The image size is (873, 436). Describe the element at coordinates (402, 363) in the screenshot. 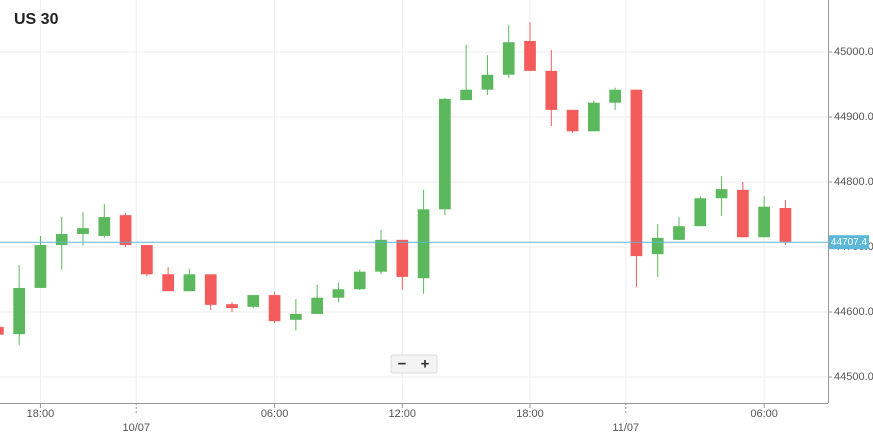

I see `zoom-out: −` at that location.